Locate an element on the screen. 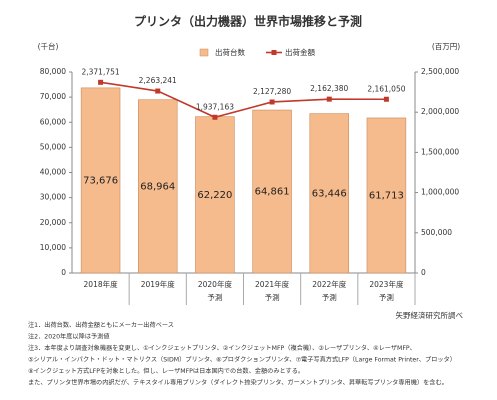  bar-value-label: 68,964 is located at coordinates (157, 186).